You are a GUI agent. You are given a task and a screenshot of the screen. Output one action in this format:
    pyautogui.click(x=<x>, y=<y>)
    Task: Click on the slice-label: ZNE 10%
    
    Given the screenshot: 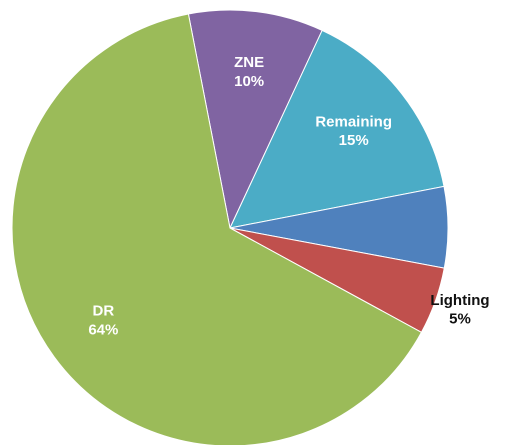 What is the action you would take?
    pyautogui.click(x=249, y=72)
    